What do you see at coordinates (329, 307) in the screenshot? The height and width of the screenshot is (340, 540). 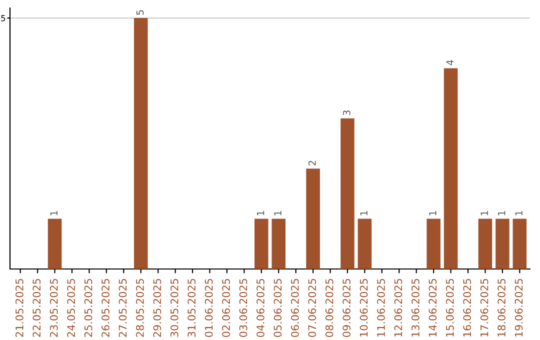 I see `x-tick-label: 08.06.2025` at bounding box center [329, 307].